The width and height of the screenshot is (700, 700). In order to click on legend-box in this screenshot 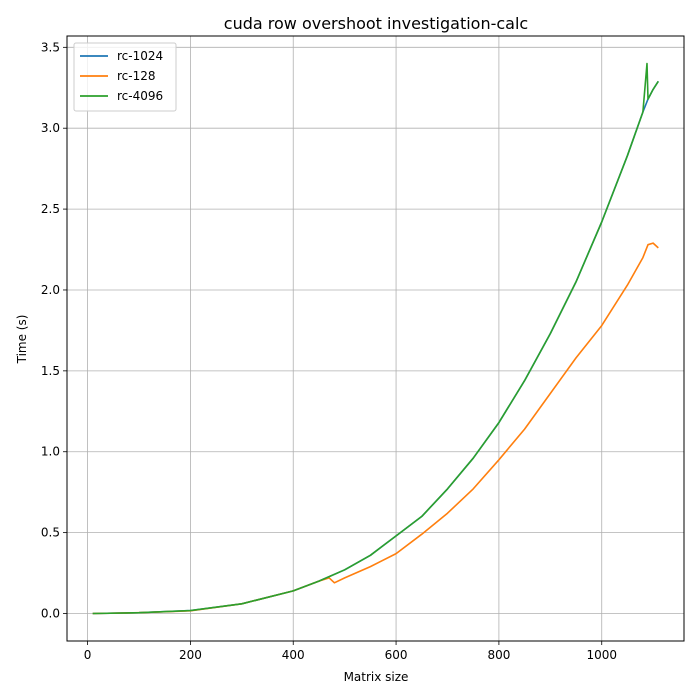, I will do `click(125, 77)`.